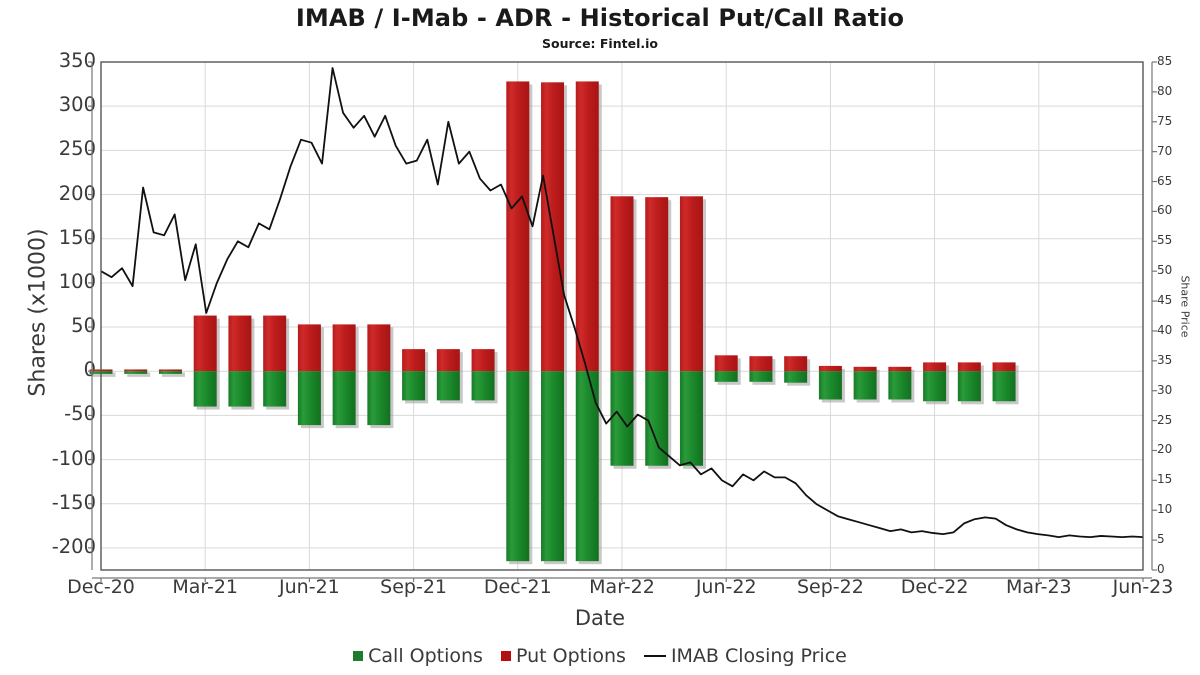 This screenshot has height=675, width=1200. Describe the element at coordinates (1165, 479) in the screenshot. I see `y-axis-right-tick: 15` at that location.